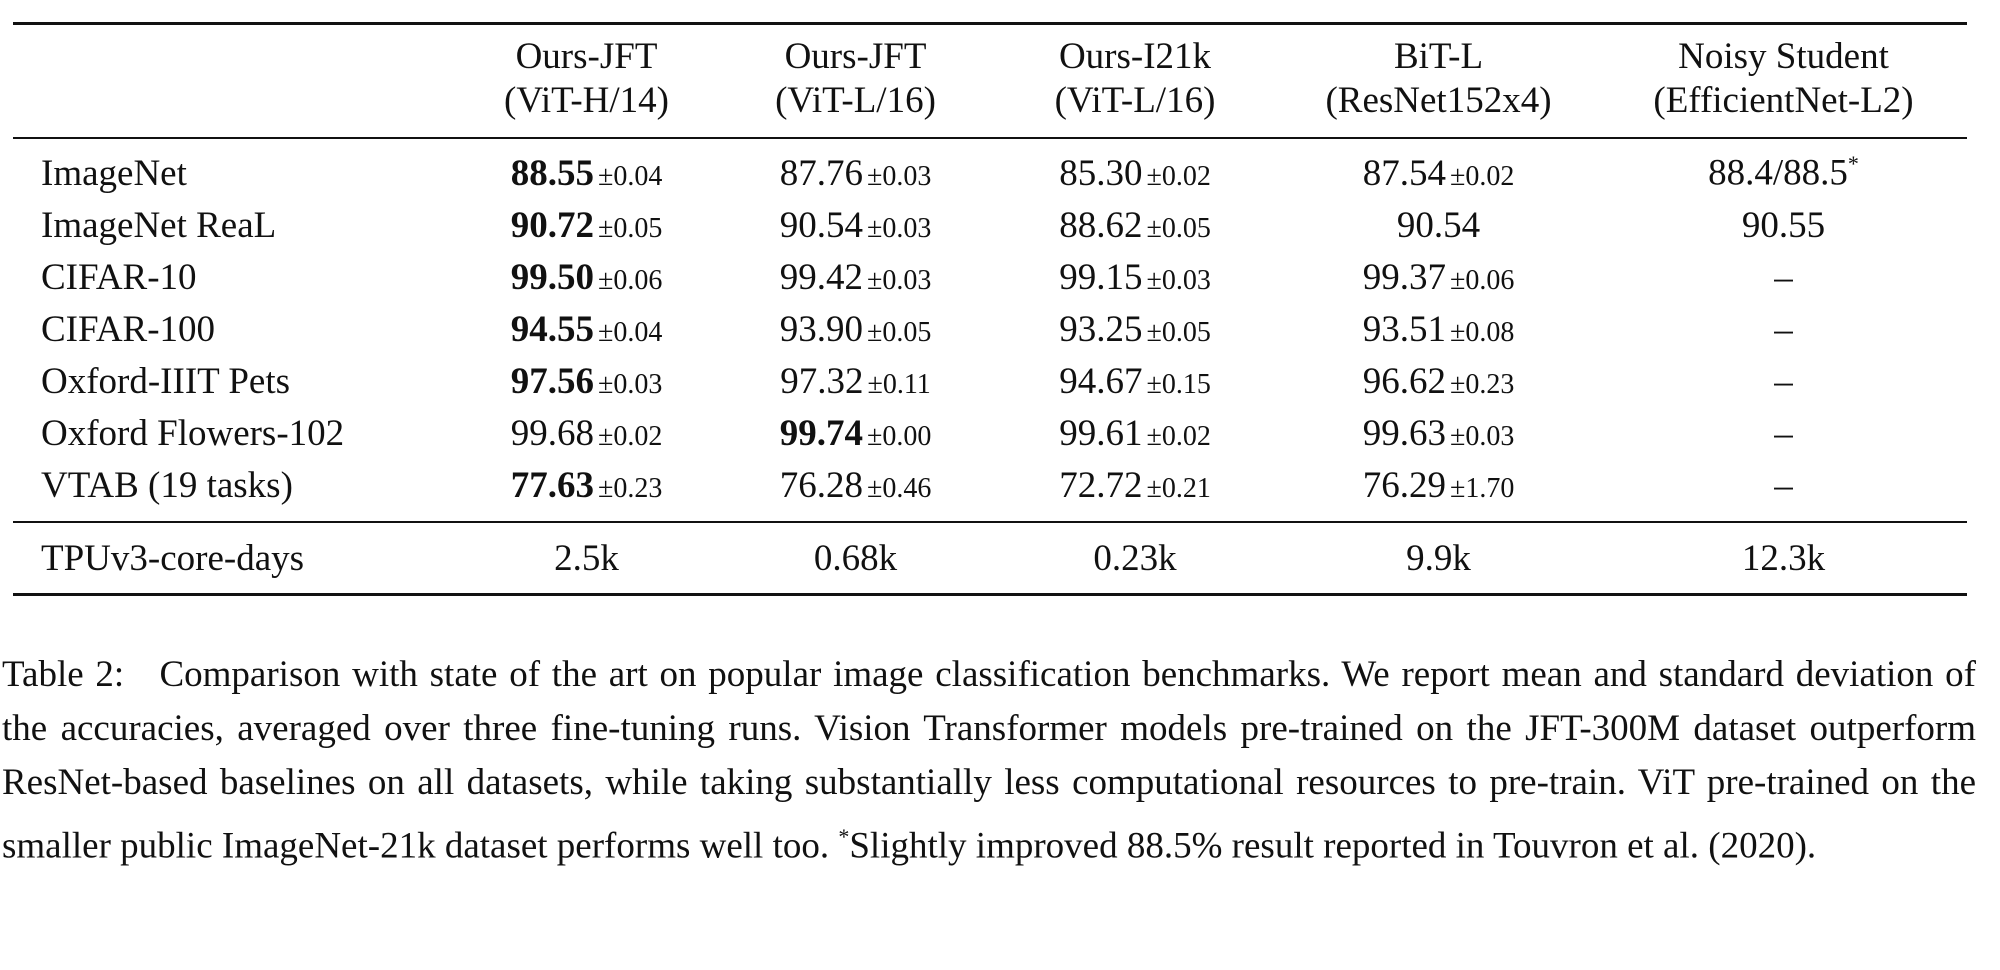 The width and height of the screenshot is (2000, 970). I want to click on cell: 0.23k, so click(1135, 558).